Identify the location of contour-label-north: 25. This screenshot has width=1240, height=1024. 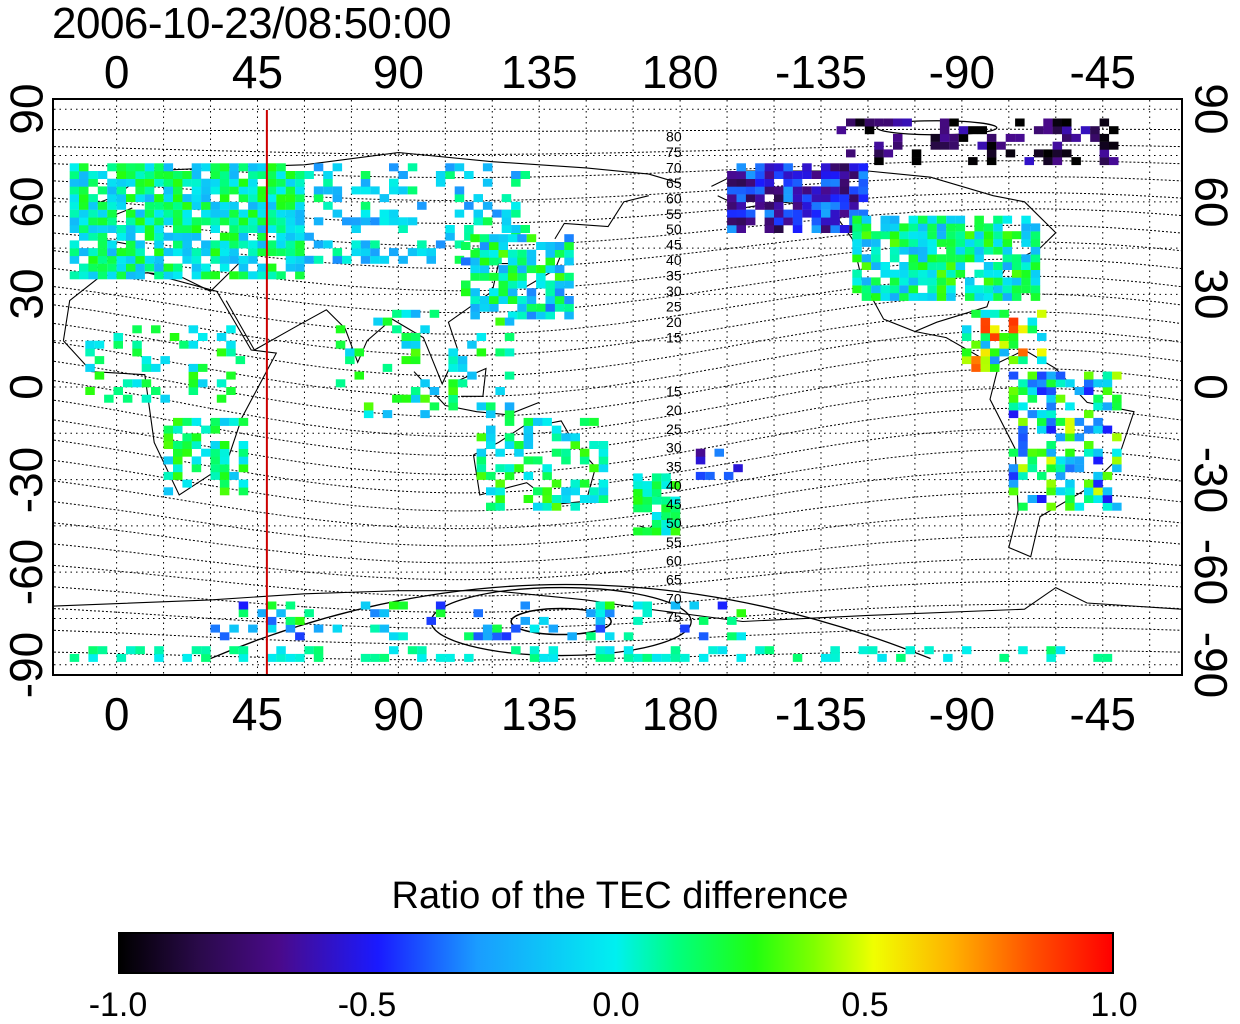
(674, 306).